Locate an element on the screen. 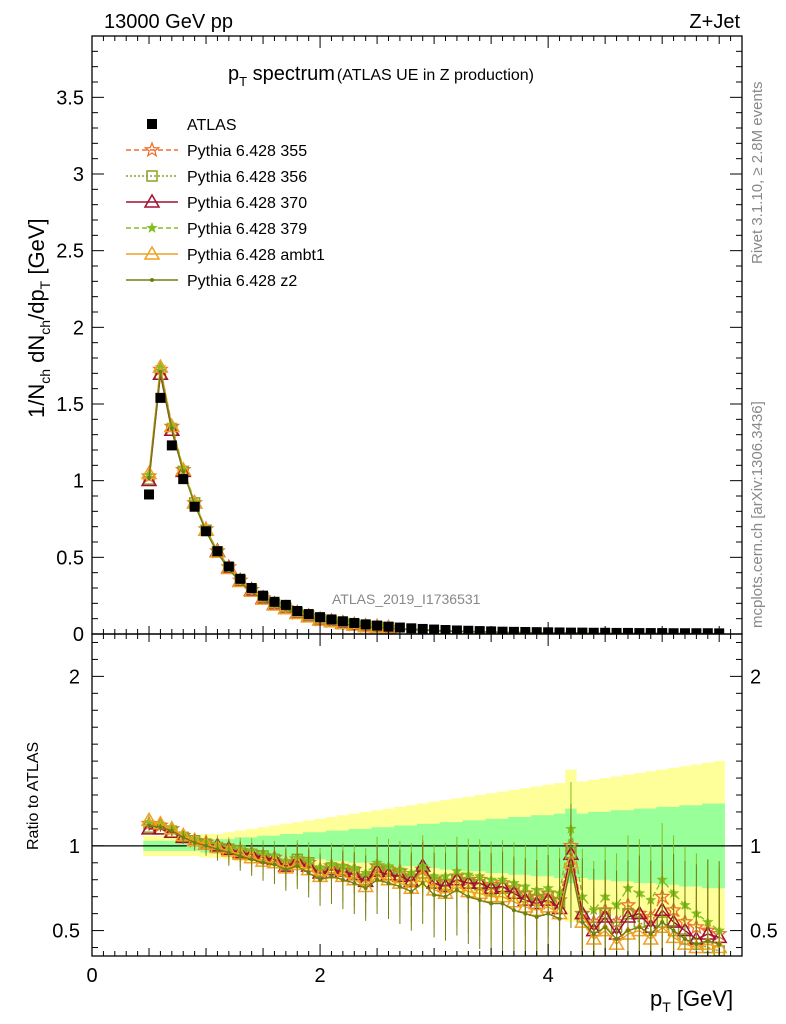 The width and height of the screenshot is (786, 1024). ratio-y-tick-label-left: 1 is located at coordinates (74, 847).